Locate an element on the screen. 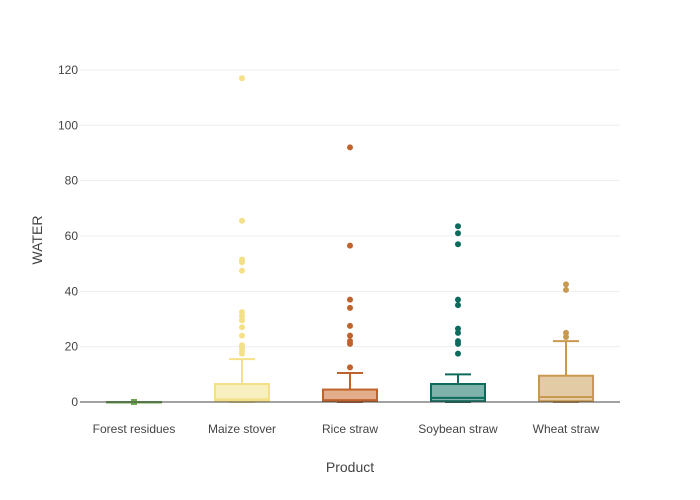 The width and height of the screenshot is (700, 500). box-rice-straw is located at coordinates (350, 273).